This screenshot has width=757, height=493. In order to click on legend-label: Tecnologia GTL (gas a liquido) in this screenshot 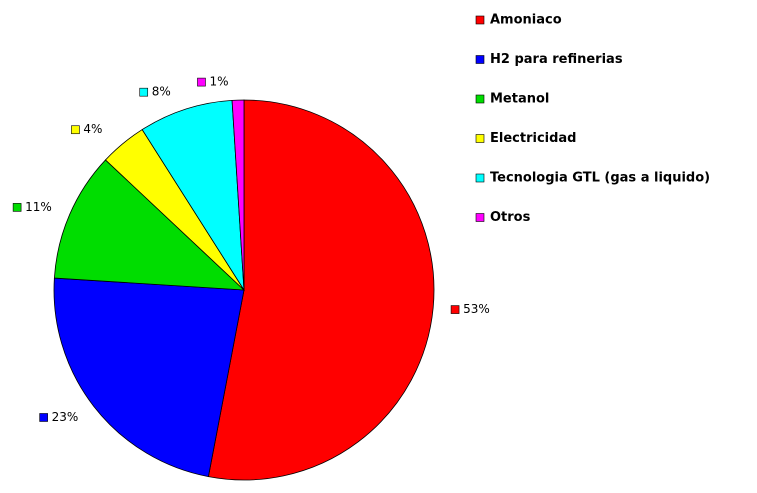, I will do `click(600, 178)`.